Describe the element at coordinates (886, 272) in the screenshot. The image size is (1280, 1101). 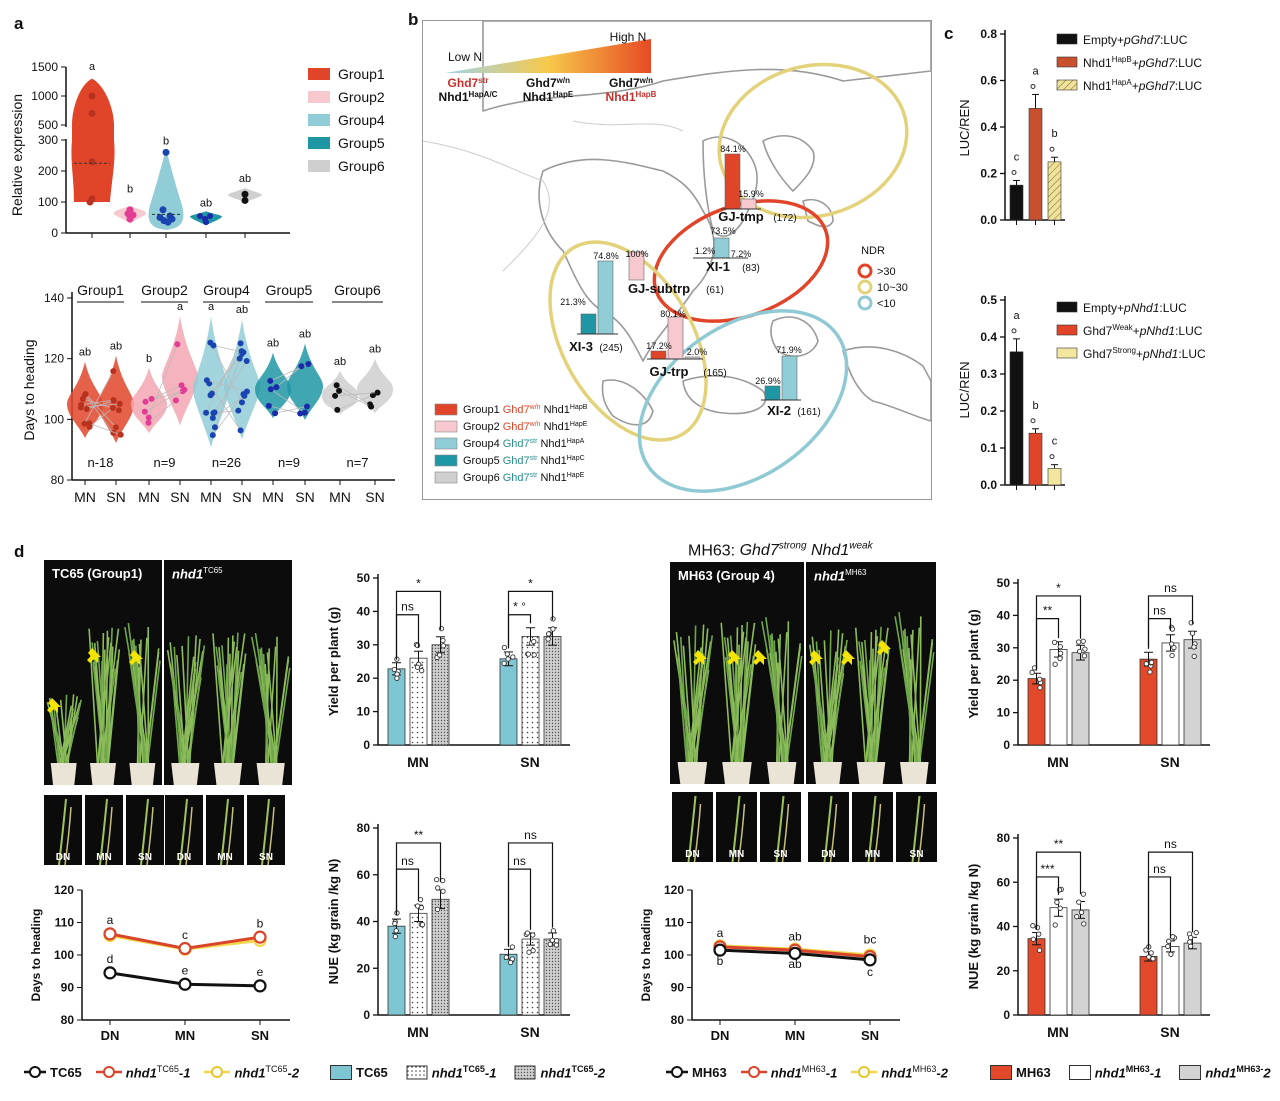
I see `ndr-label: >30` at that location.